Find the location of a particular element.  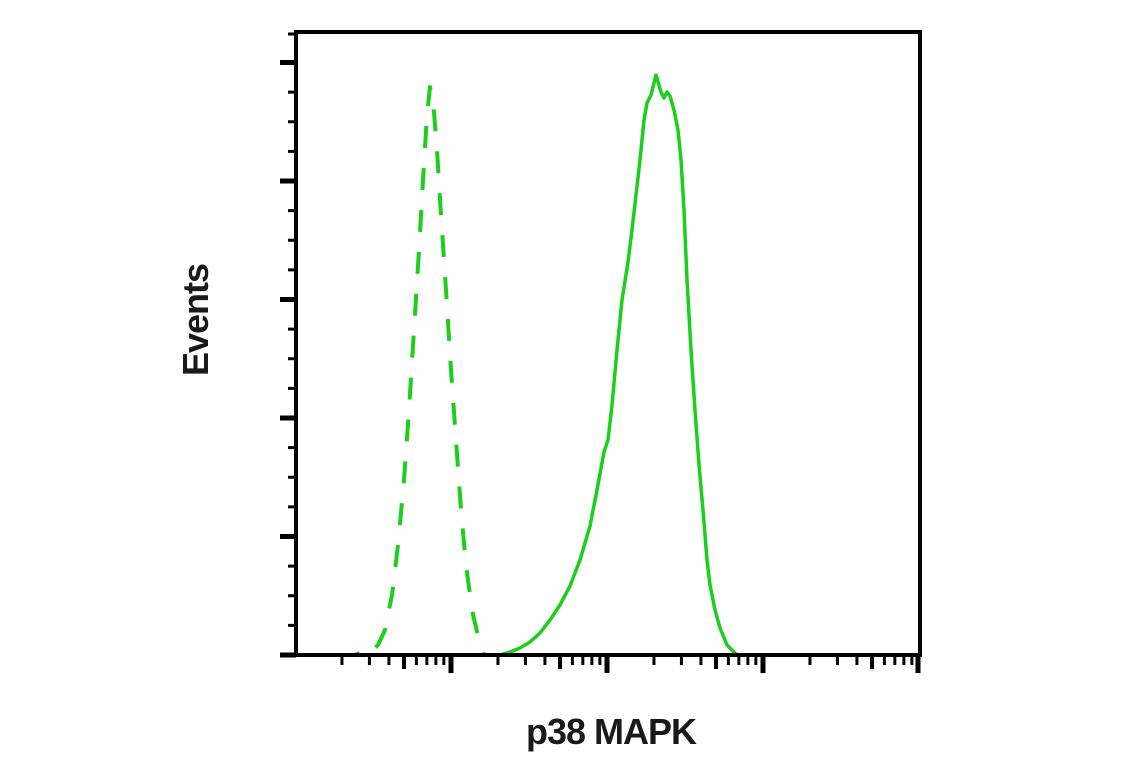

y-axis-label: Events is located at coordinates (195, 319).